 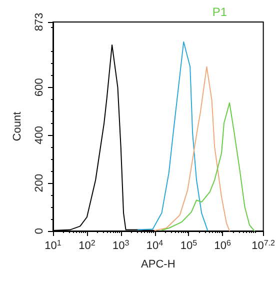 I want to click on y-tick-label: 0, so click(x=40, y=231).